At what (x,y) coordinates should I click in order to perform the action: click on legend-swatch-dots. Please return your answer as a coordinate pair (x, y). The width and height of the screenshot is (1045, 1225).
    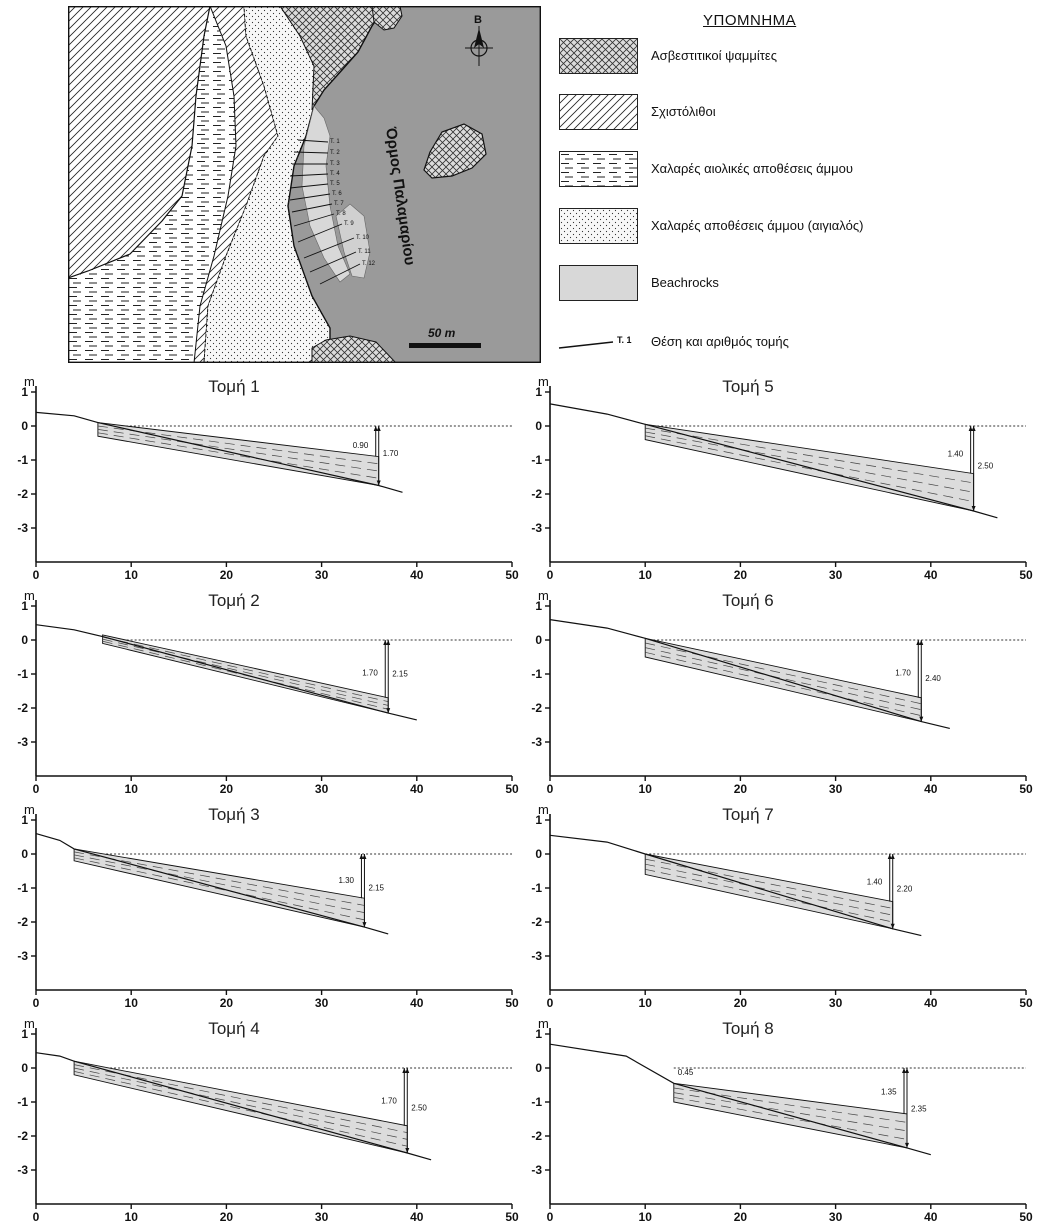
    Looking at the image, I should click on (598, 226).